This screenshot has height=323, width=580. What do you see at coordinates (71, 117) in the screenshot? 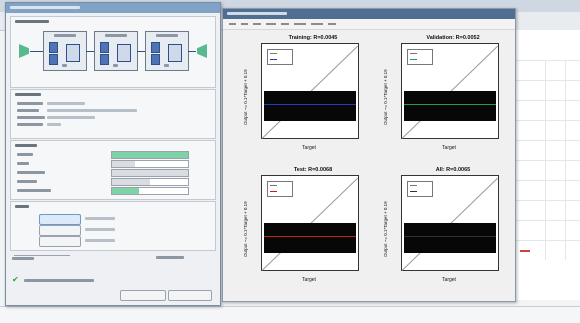
I see `performance-value` at bounding box center [71, 117].